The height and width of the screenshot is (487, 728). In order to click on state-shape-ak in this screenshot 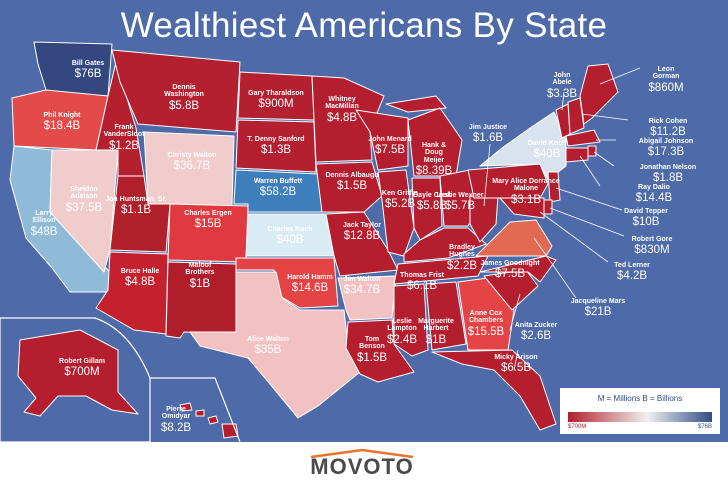, I will do `click(78, 373)`.